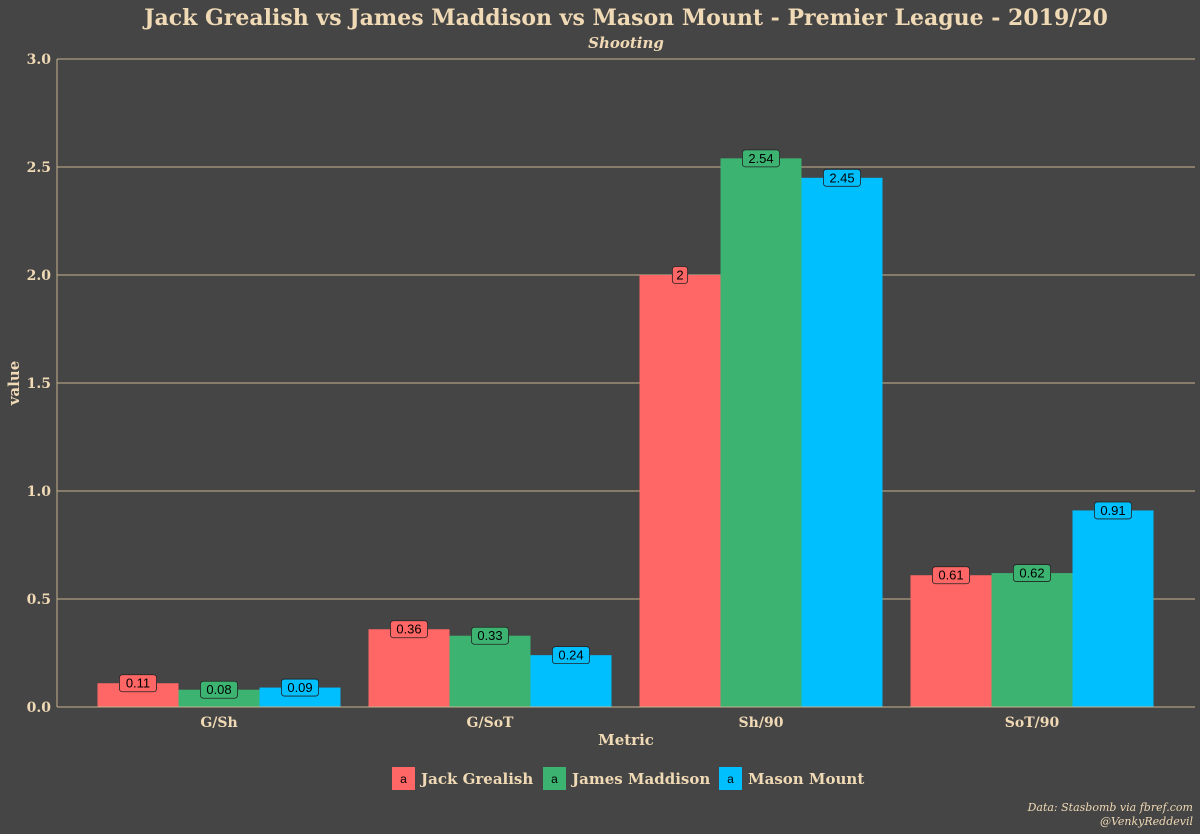 Image resolution: width=1200 pixels, height=834 pixels. What do you see at coordinates (218, 723) in the screenshot?
I see `x-tick-label: G/Sh` at bounding box center [218, 723].